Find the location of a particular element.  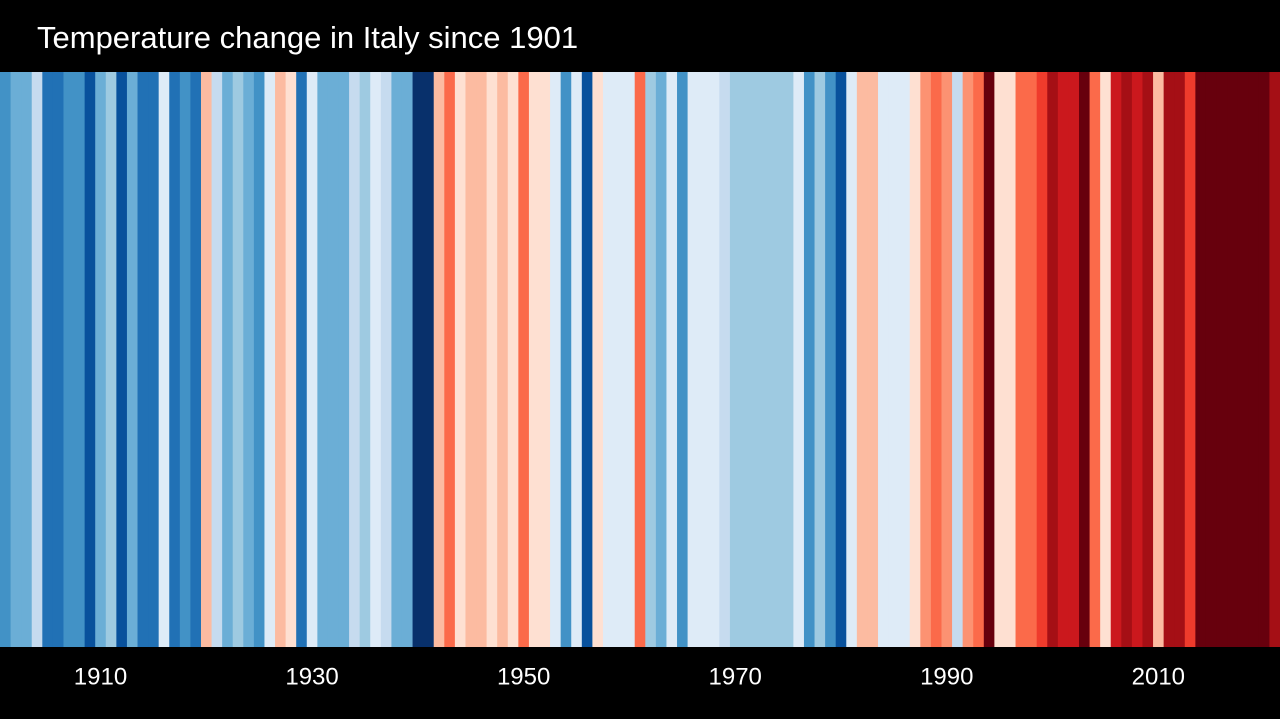

x-tick-label: 1930 is located at coordinates (311, 676).